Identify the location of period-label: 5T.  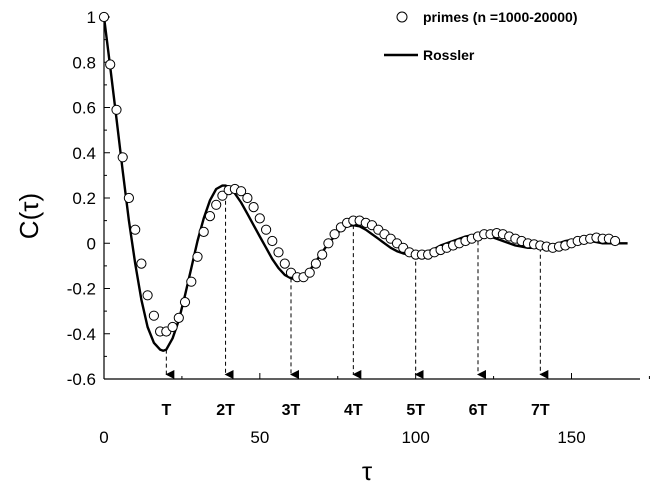
(415, 410).